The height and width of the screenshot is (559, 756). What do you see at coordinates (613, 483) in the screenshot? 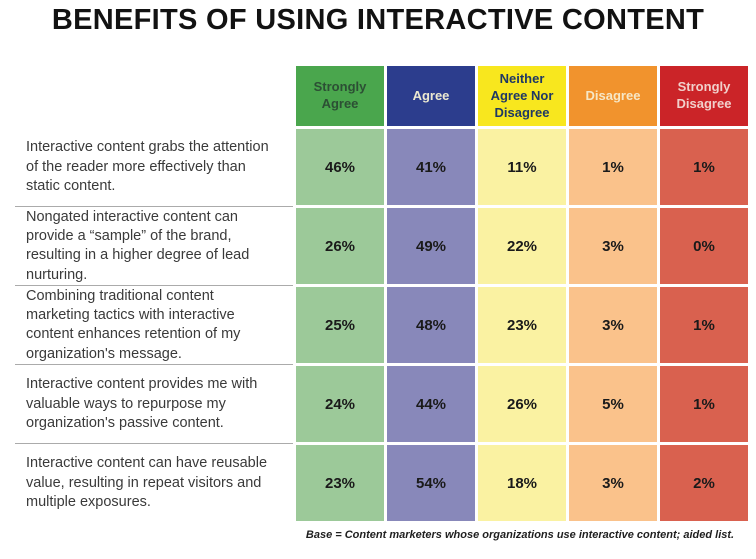
I see `value-cell-4-disagree: 3%` at bounding box center [613, 483].